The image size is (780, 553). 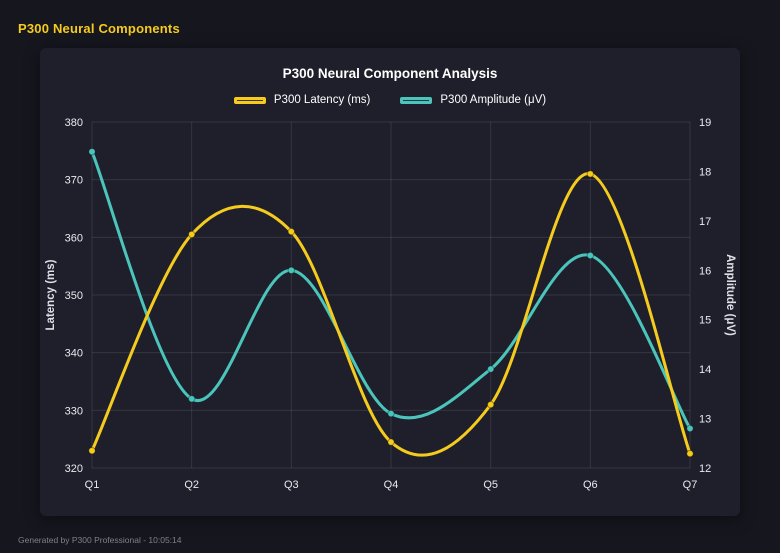 I want to click on right-axis-tick-label: 18, so click(x=705, y=172).